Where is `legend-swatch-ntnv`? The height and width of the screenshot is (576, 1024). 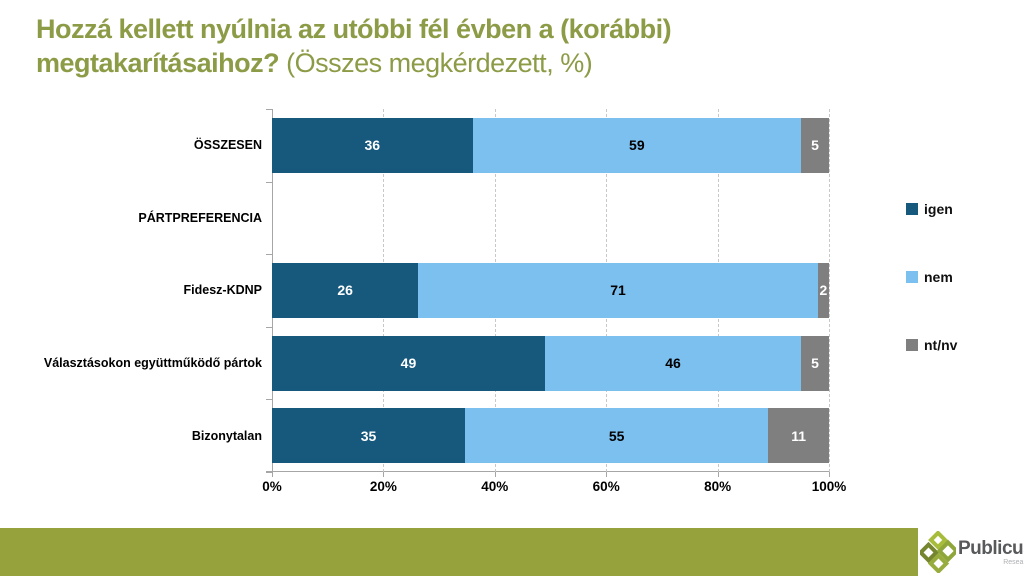 legend-swatch-ntnv is located at coordinates (912, 345).